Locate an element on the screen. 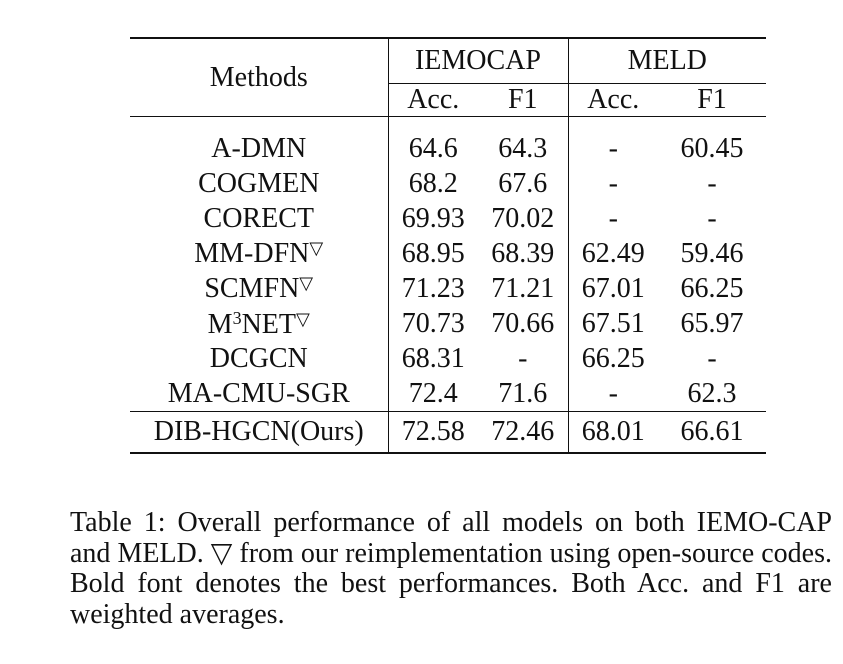 The width and height of the screenshot is (843, 664). meld-acc-cell: 62.49 is located at coordinates (613, 253).